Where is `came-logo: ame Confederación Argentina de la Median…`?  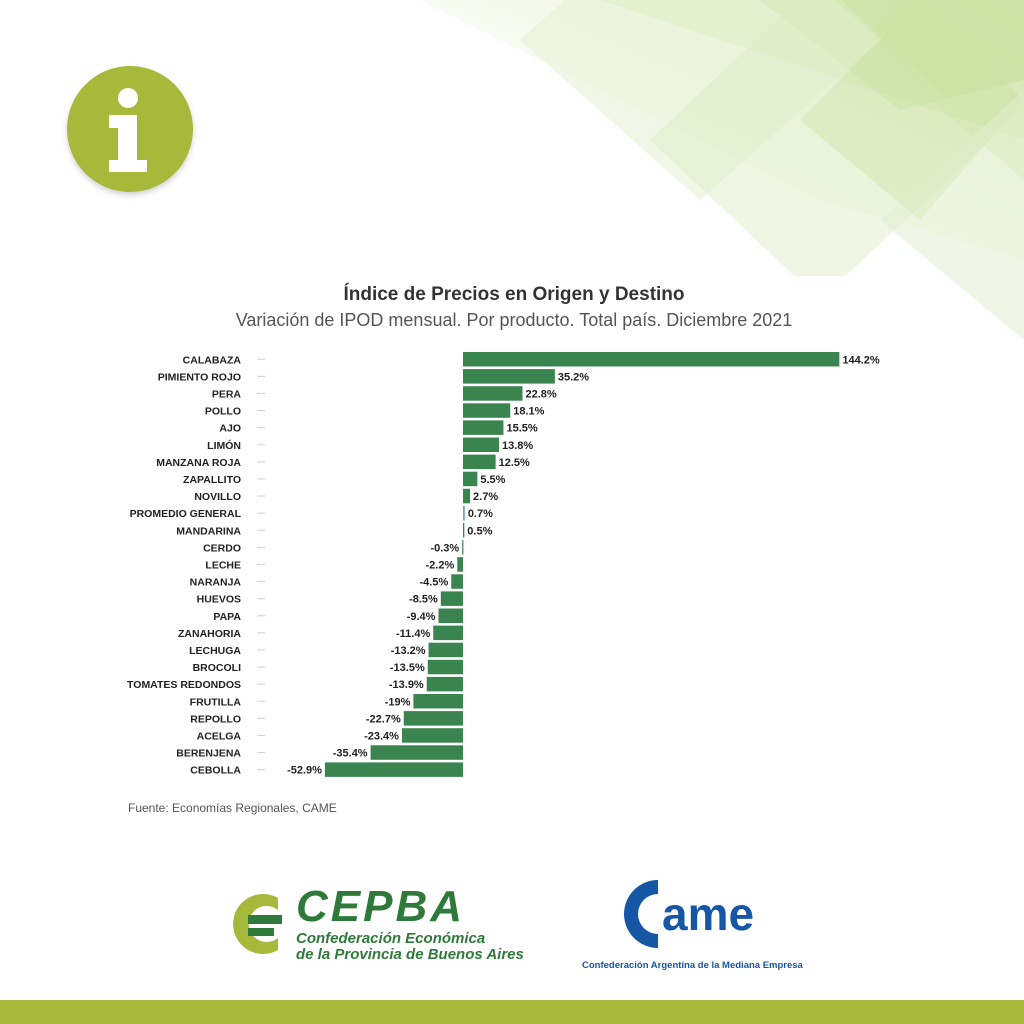 came-logo: ame Confederación Argentina de la Median… is located at coordinates (702, 927).